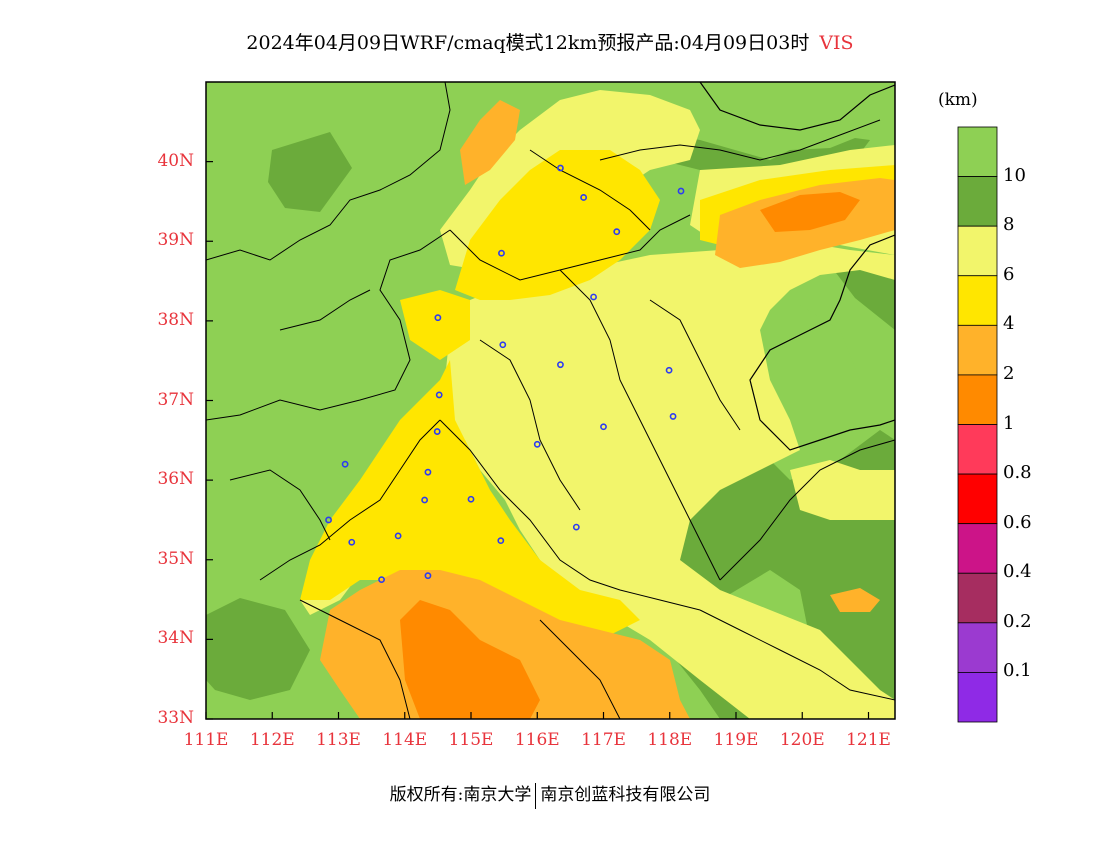 This screenshot has width=1100, height=850. What do you see at coordinates (736, 740) in the screenshot?
I see `lon-tick-label: 119E` at bounding box center [736, 740].